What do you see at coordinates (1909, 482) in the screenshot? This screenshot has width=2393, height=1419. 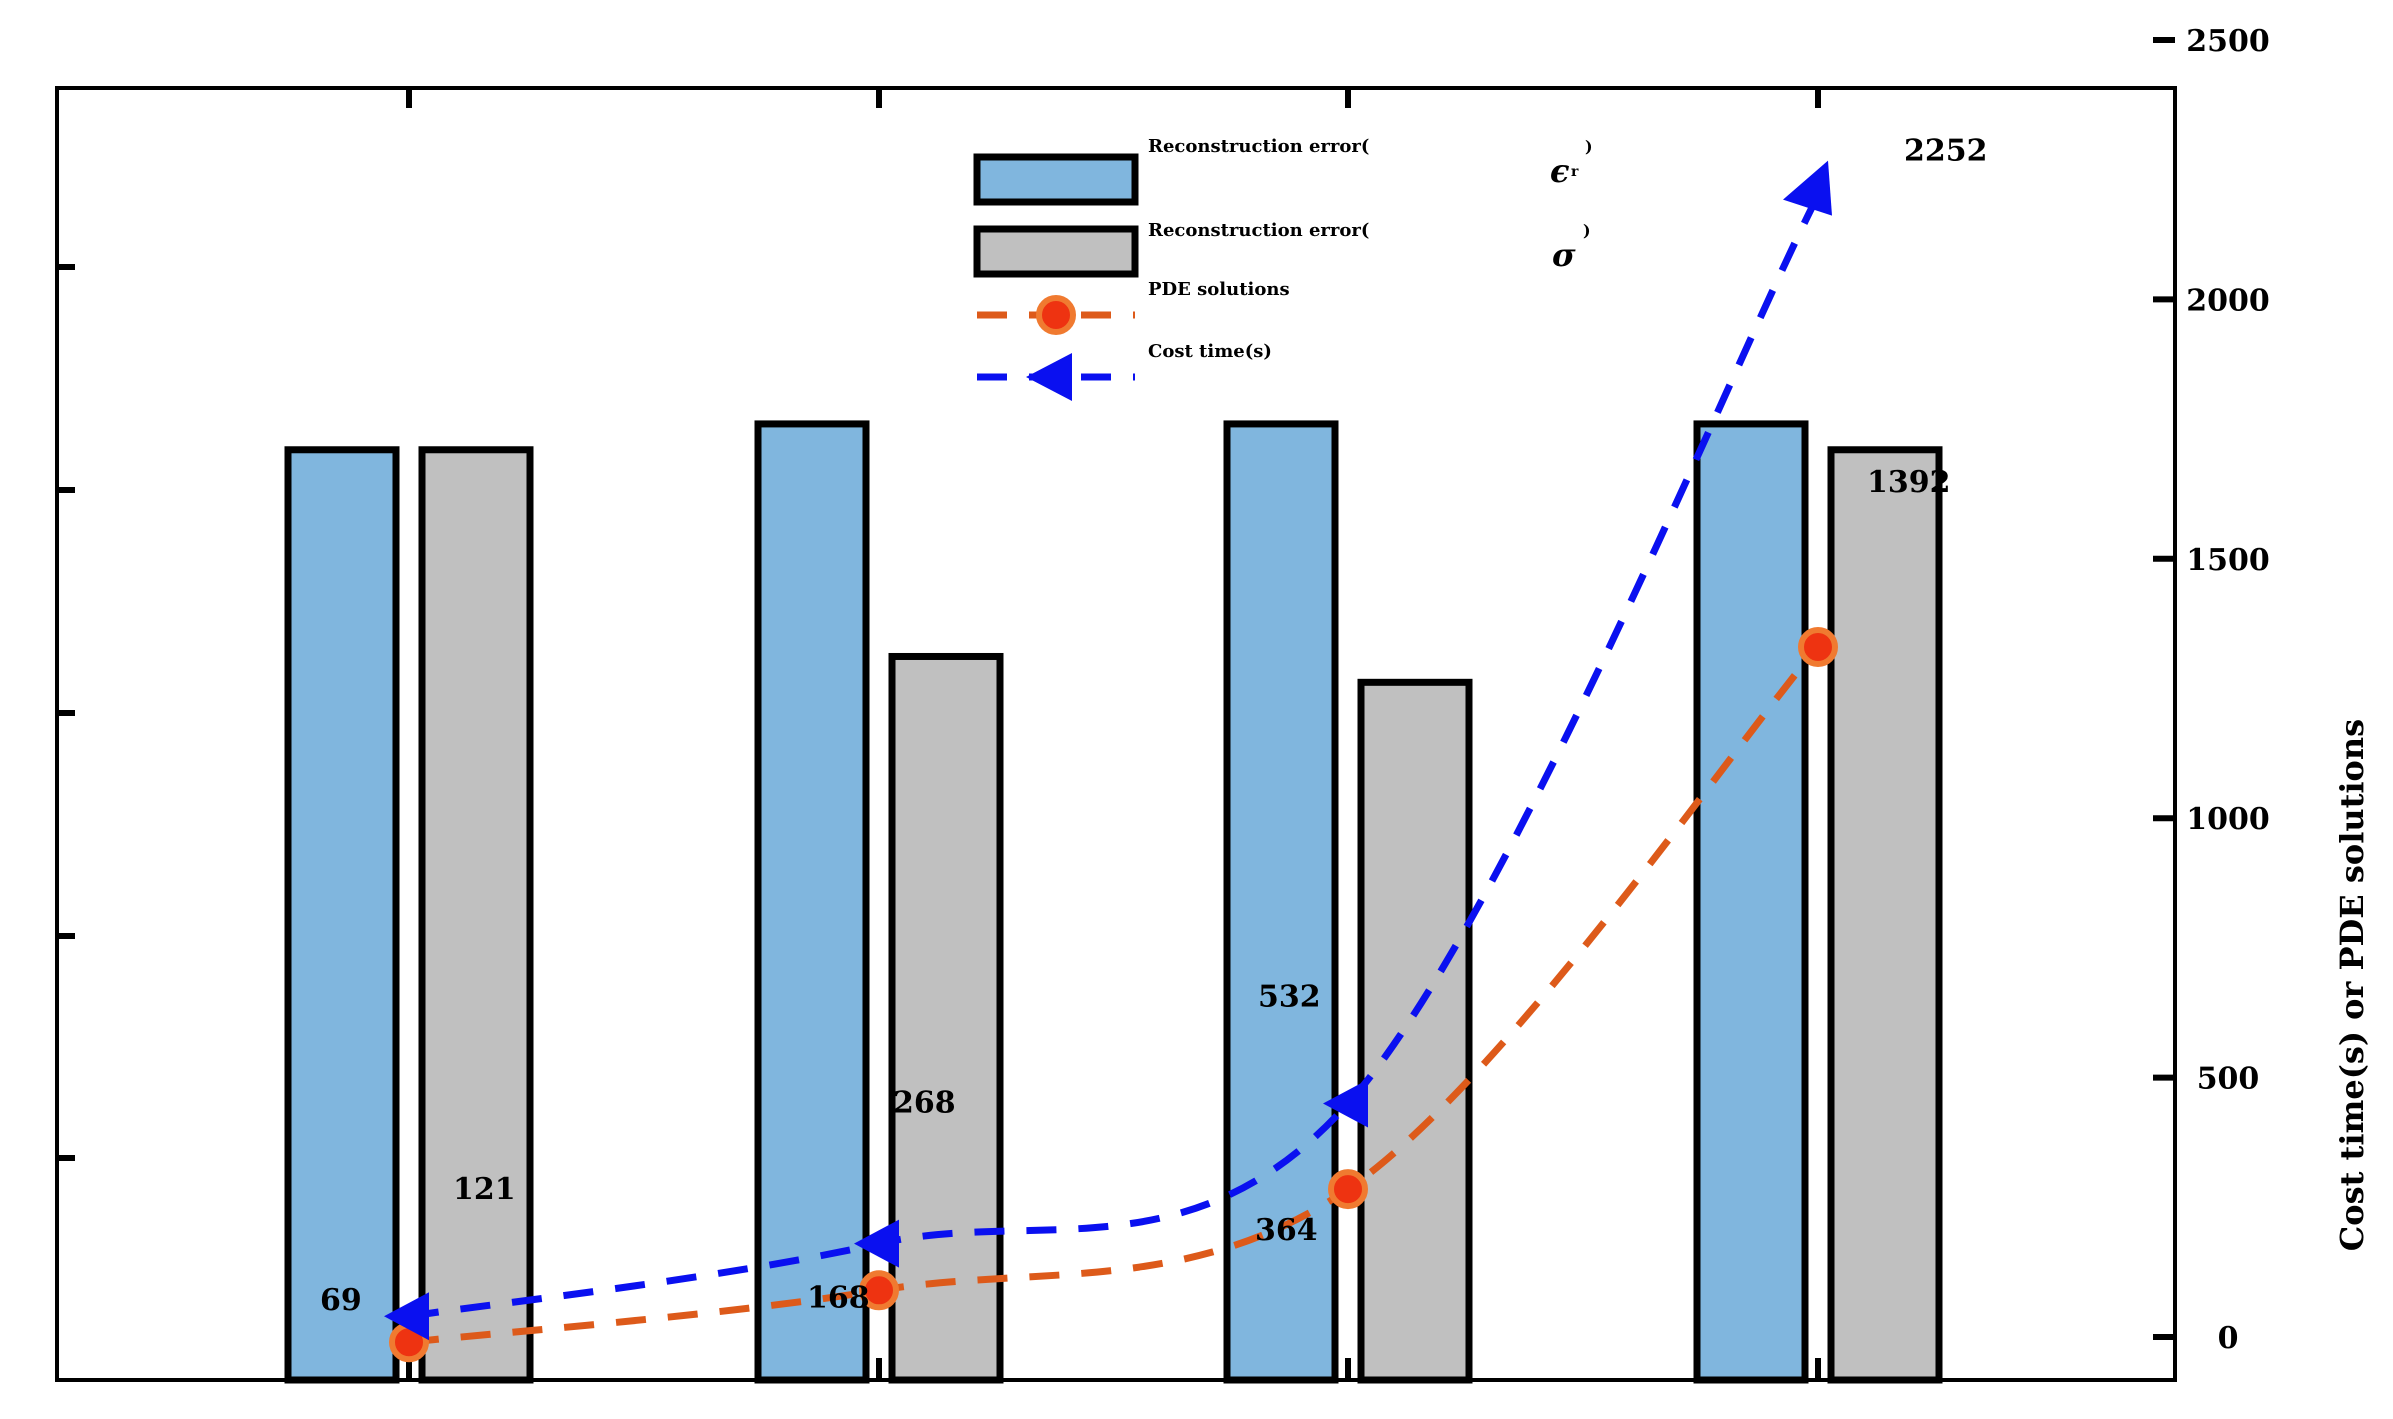 I see `data-label-pde-4: 1392` at bounding box center [1909, 482].